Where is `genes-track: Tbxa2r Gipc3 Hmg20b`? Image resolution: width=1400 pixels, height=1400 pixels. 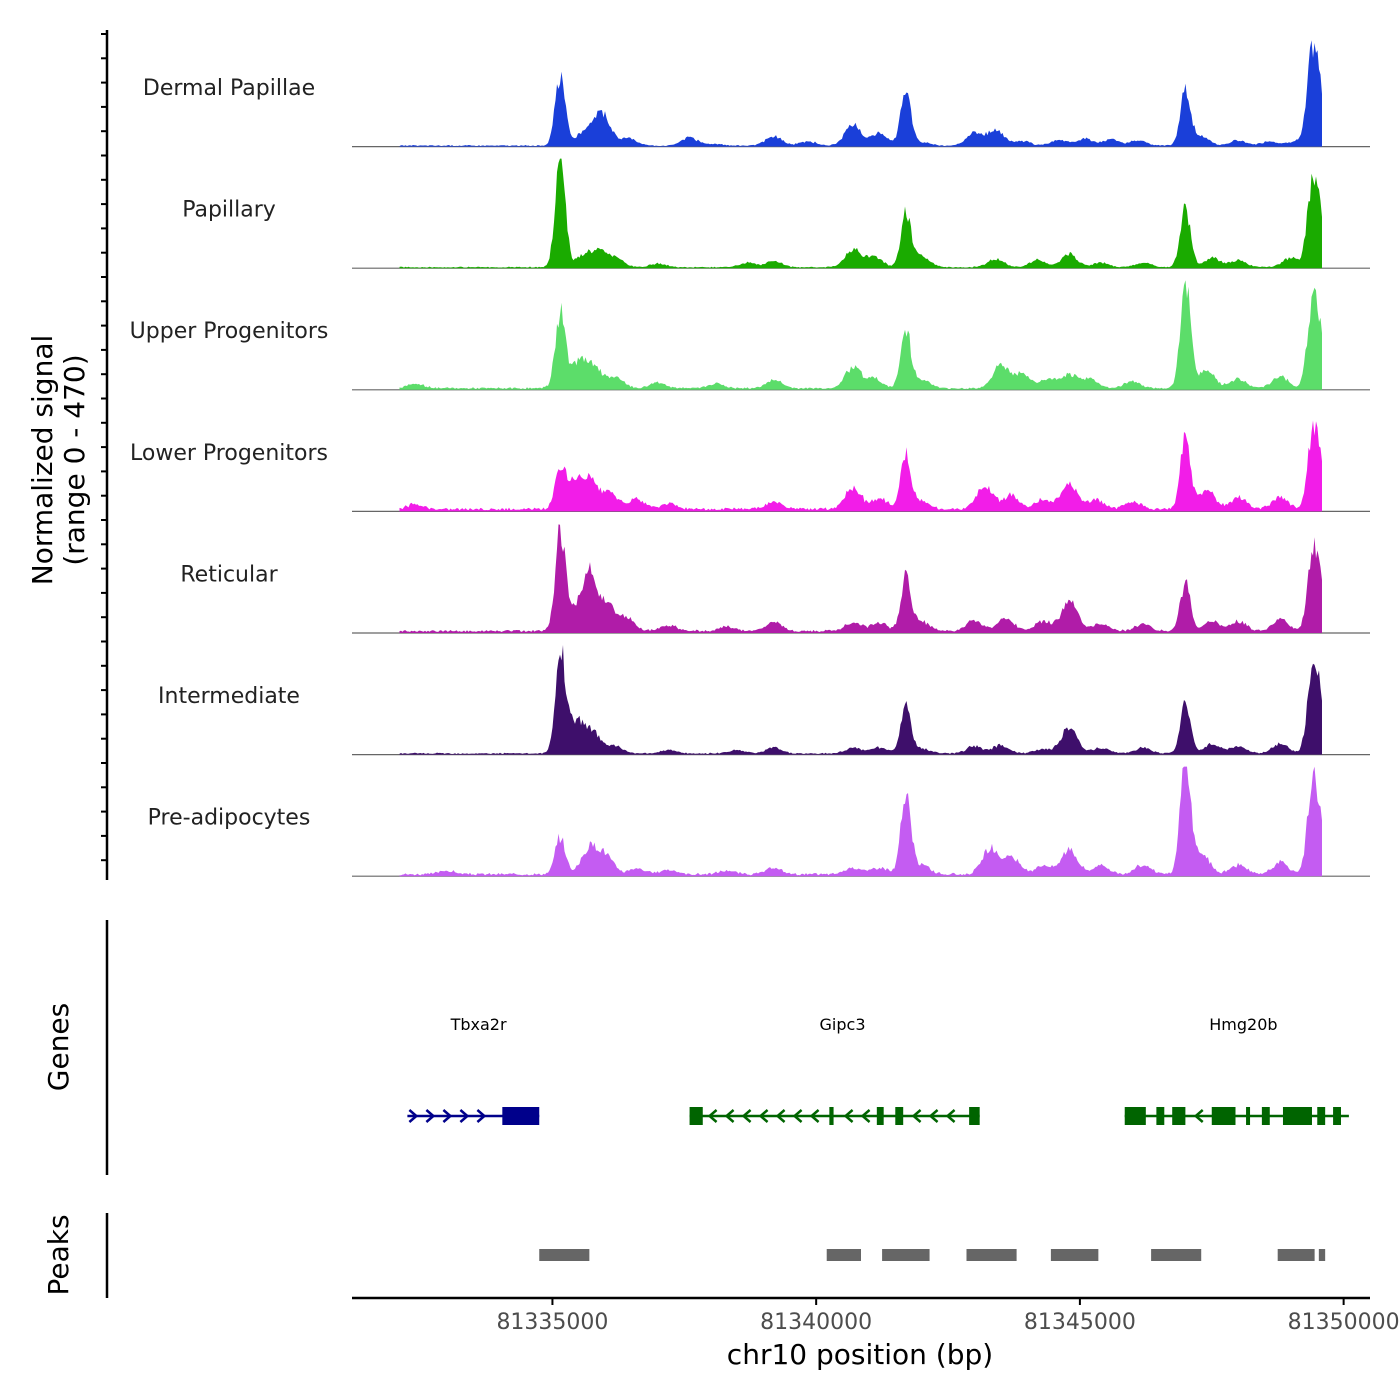 genes-track: Tbxa2r Gipc3 Hmg20b is located at coordinates (878, 1070).